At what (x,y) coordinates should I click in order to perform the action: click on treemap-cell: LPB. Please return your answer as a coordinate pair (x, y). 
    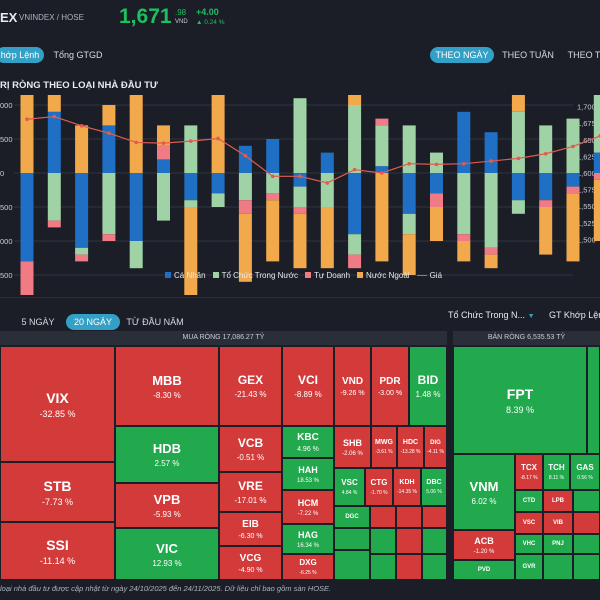
    Looking at the image, I should click on (558, 501).